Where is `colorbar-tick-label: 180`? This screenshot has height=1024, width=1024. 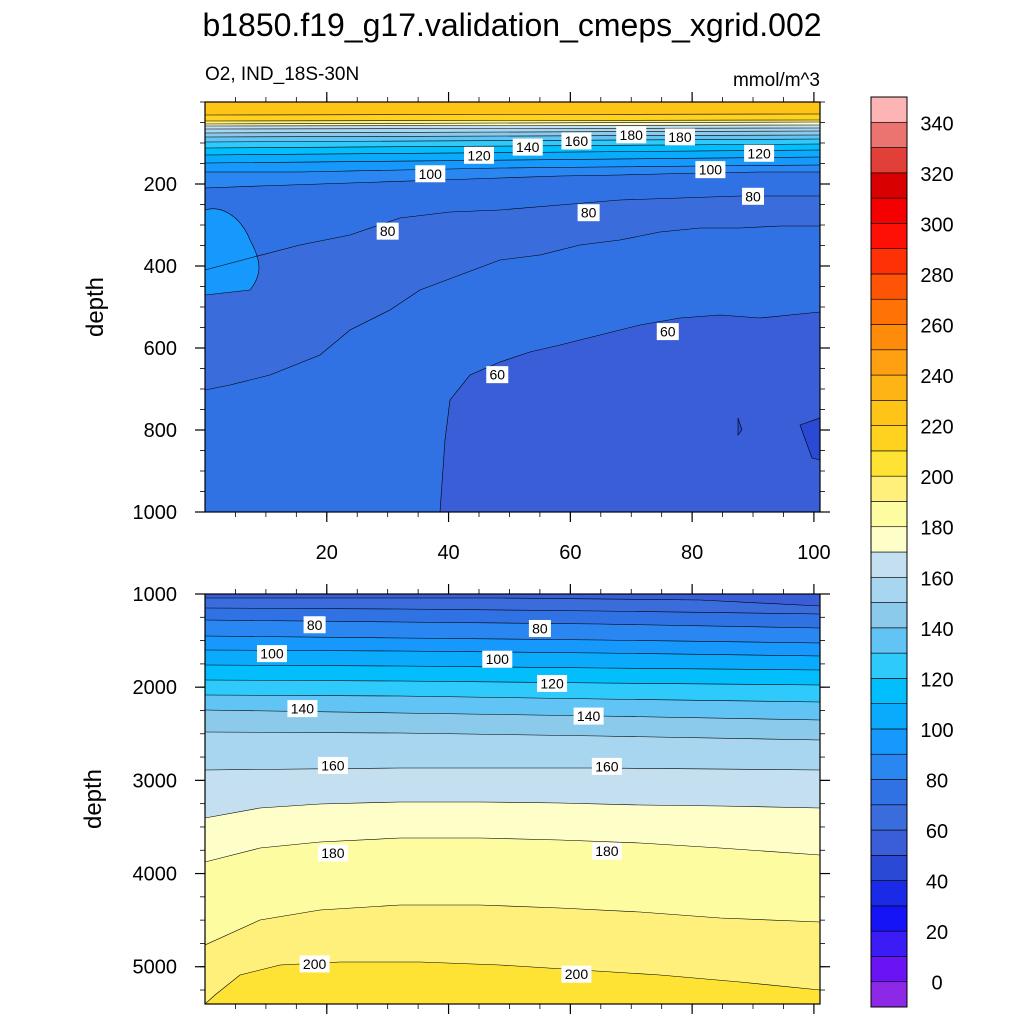
colorbar-tick-label: 180 is located at coordinates (936, 529).